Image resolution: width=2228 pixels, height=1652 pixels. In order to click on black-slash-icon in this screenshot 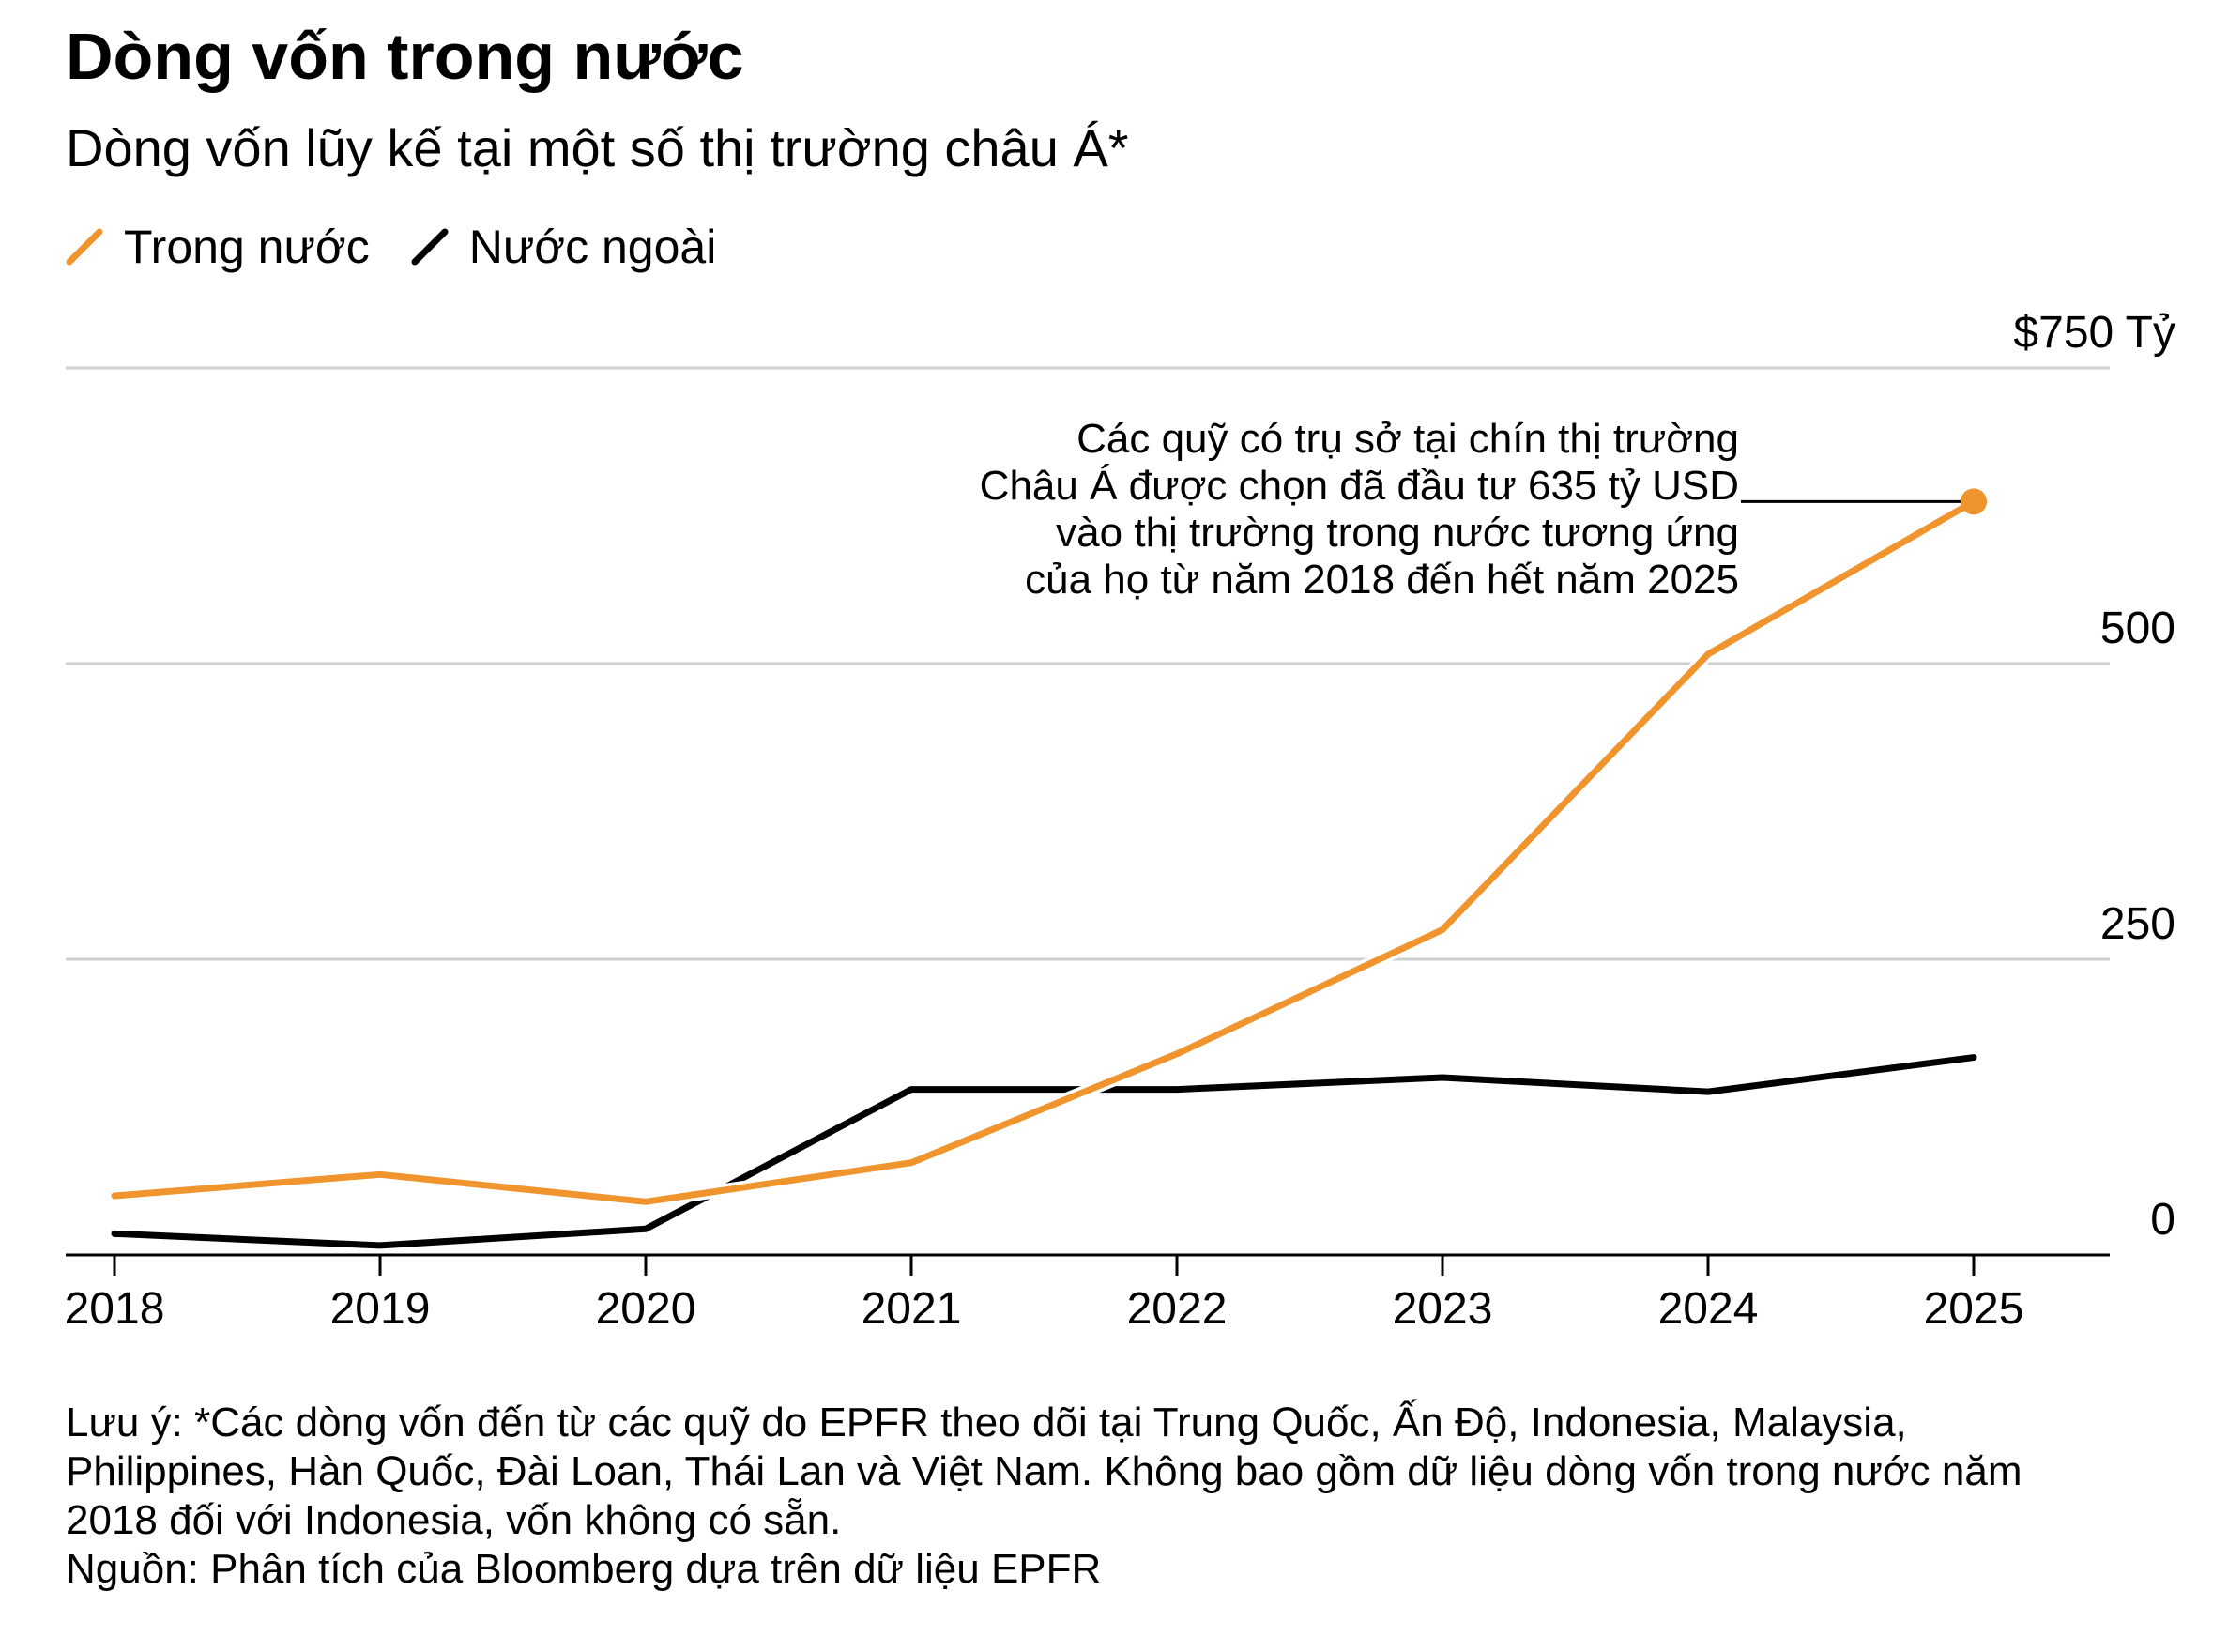, I will do `click(430, 247)`.